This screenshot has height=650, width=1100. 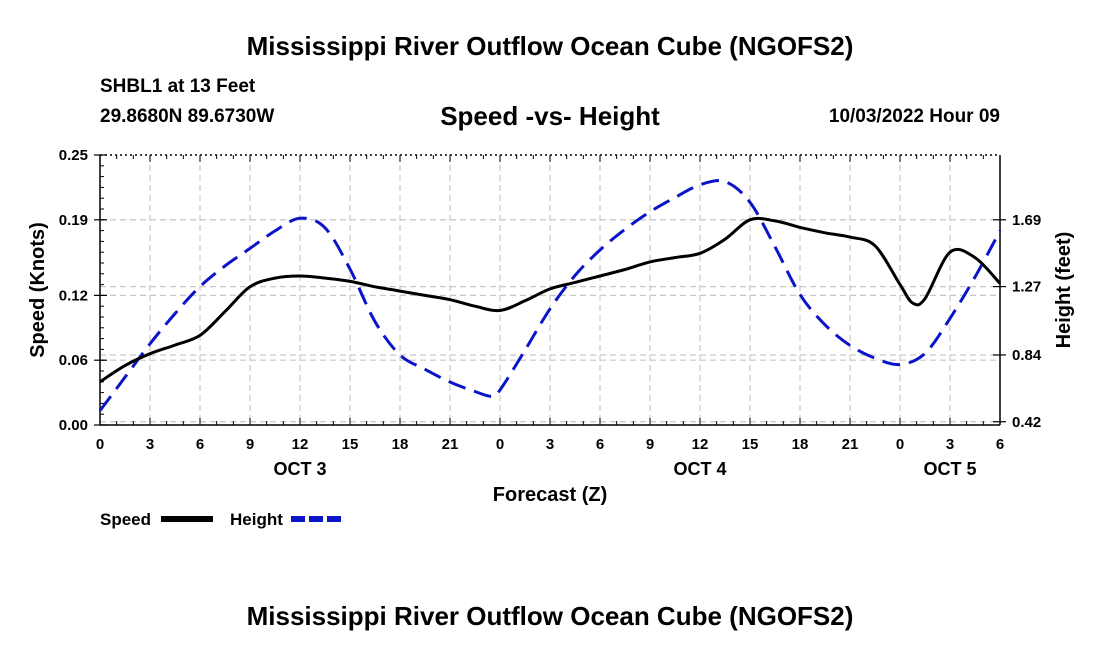 I want to click on day-label: OCT 3, so click(x=299, y=469).